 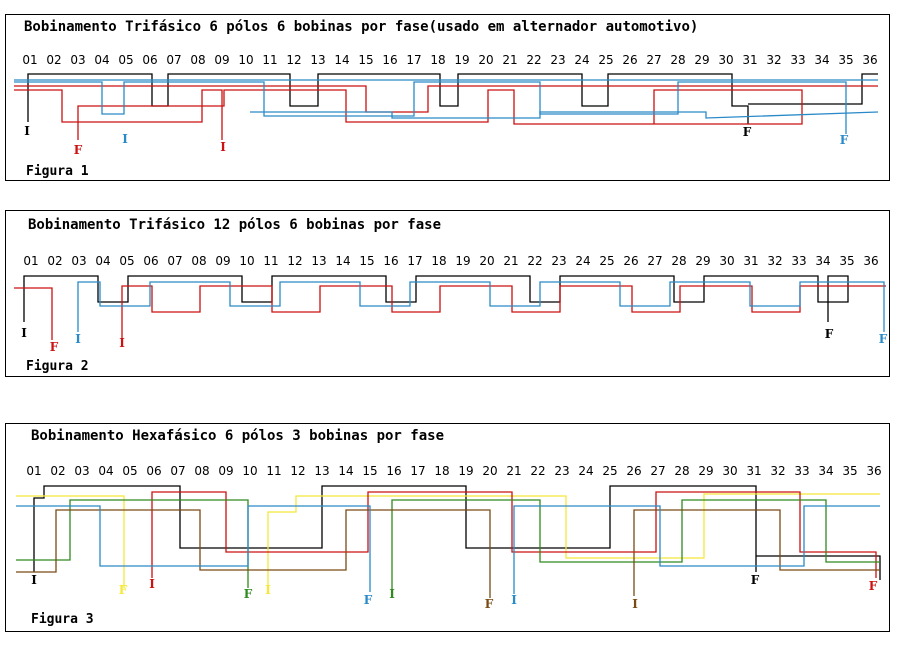 I want to click on figure-1-caption: Figura 1, so click(x=57, y=171).